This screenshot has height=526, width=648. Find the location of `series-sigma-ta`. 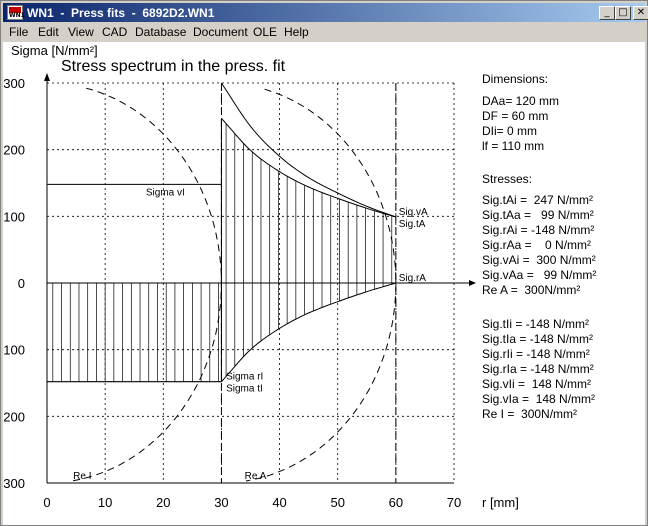

series-sigma-ta is located at coordinates (309, 167).